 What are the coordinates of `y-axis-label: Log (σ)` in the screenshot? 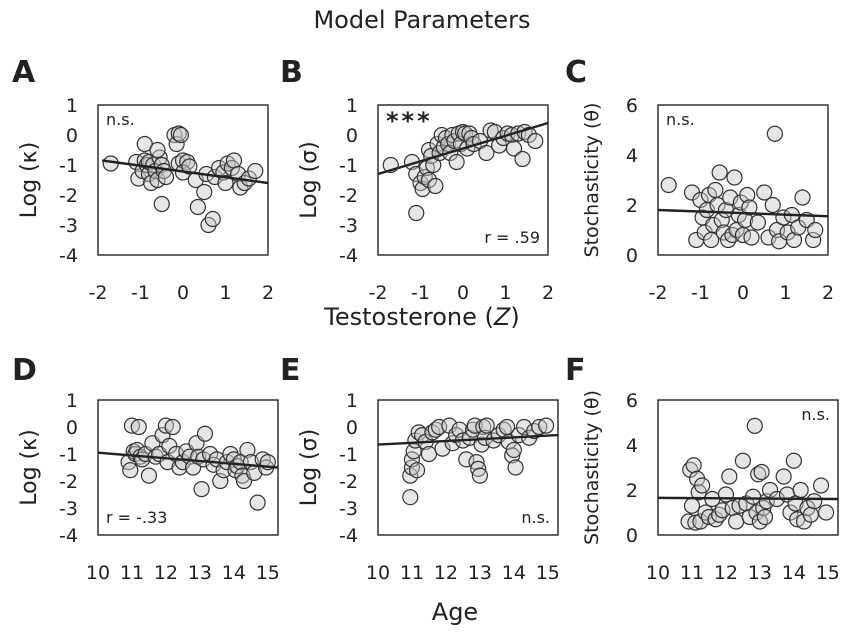 It's located at (309, 467).